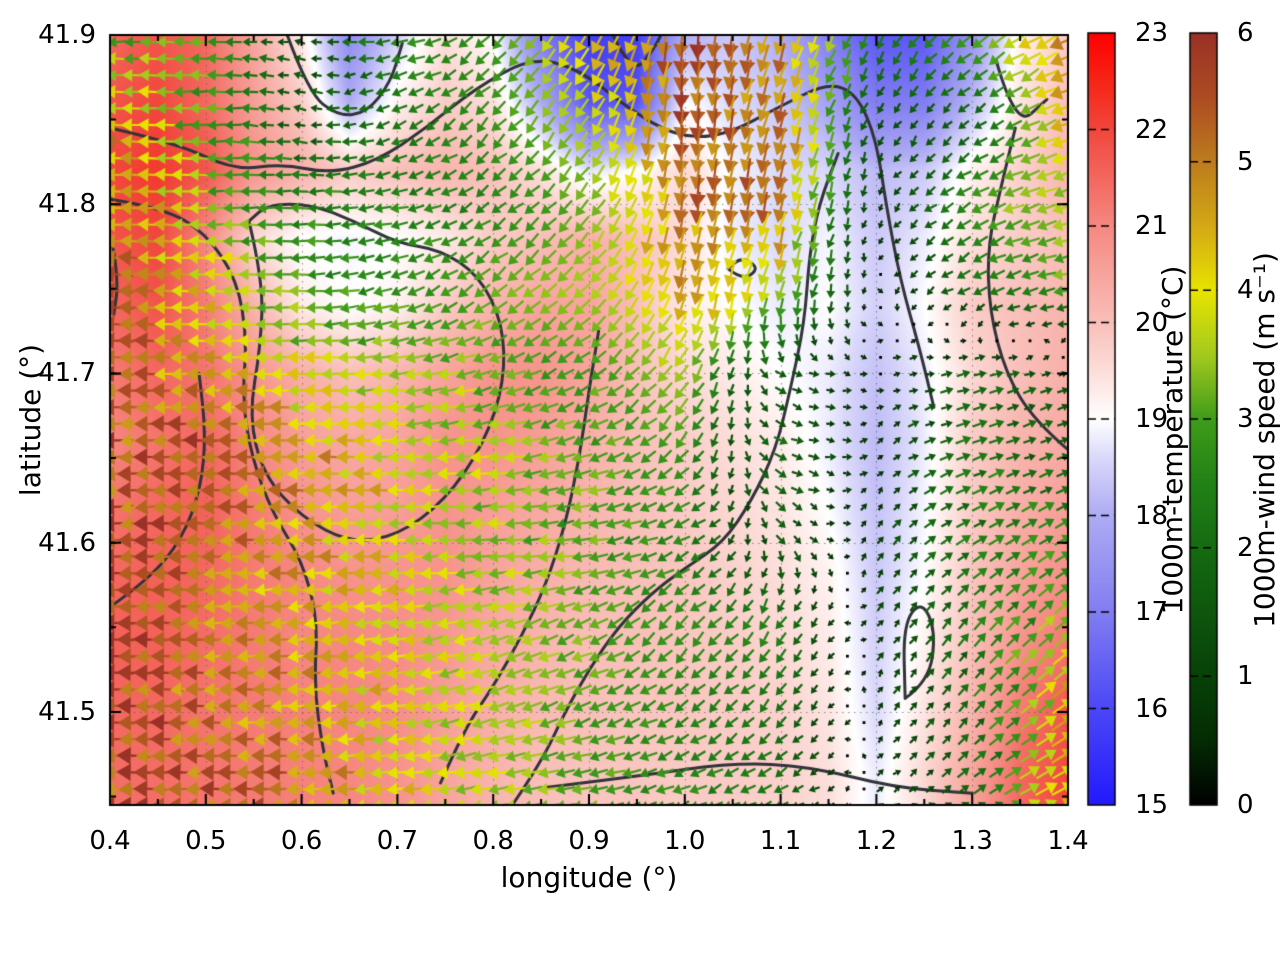 The width and height of the screenshot is (1280, 960). I want to click on temperature-colorbar-tick-label: 15, so click(1152, 805).